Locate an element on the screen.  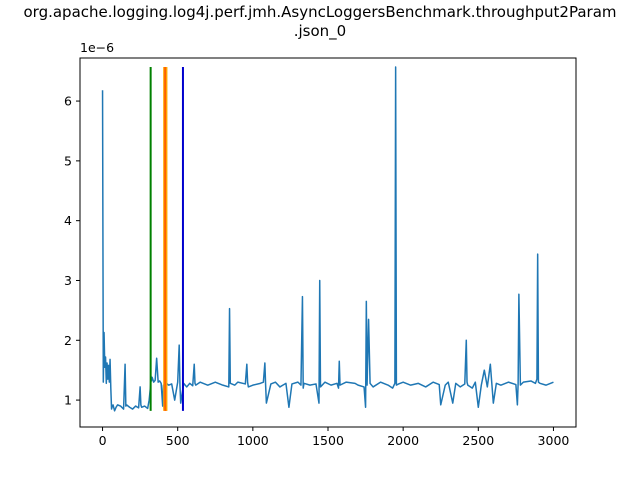
x-axis: 0 500 1000 1500 2000 2500 3000 is located at coordinates (334, 437).